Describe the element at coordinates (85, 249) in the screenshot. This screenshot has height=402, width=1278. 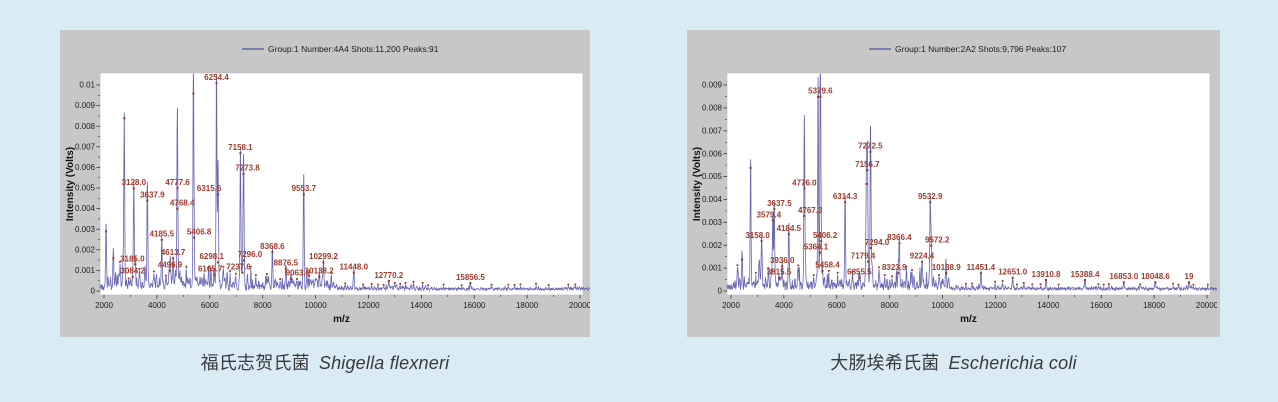
I see `y-tick-label: 0.002` at that location.